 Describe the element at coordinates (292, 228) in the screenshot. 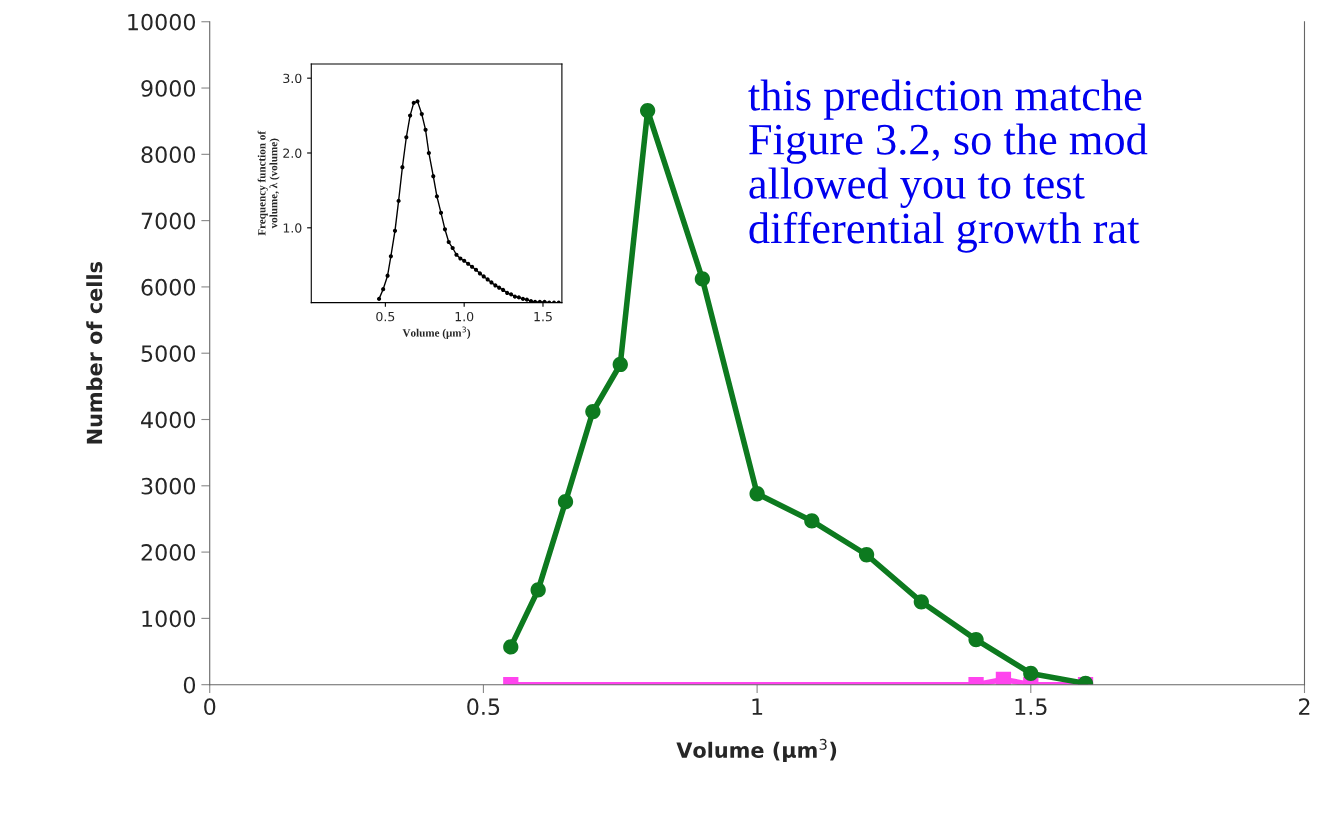

I see `y-tick-label: 1.0` at that location.